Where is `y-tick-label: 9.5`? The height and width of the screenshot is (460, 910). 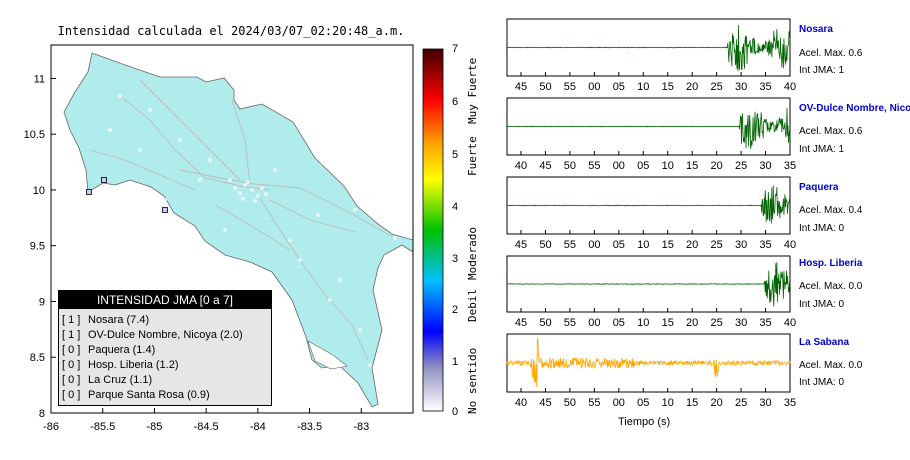 y-tick-label: 9.5 is located at coordinates (37, 247).